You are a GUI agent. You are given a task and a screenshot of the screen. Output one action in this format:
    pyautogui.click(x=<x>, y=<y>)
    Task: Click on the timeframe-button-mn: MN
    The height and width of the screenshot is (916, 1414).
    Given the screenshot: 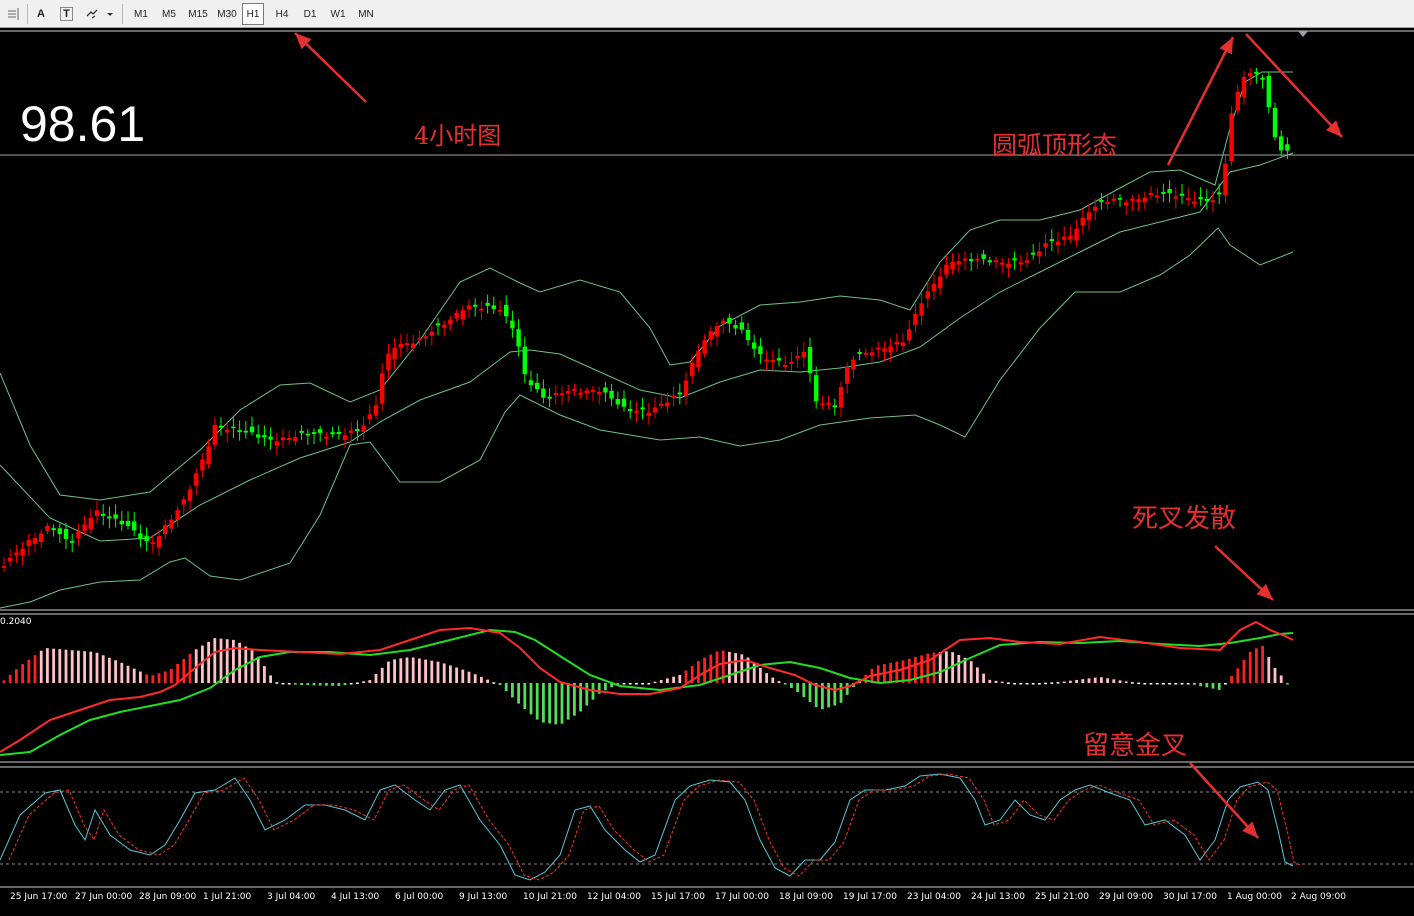 What is the action you would take?
    pyautogui.click(x=366, y=14)
    